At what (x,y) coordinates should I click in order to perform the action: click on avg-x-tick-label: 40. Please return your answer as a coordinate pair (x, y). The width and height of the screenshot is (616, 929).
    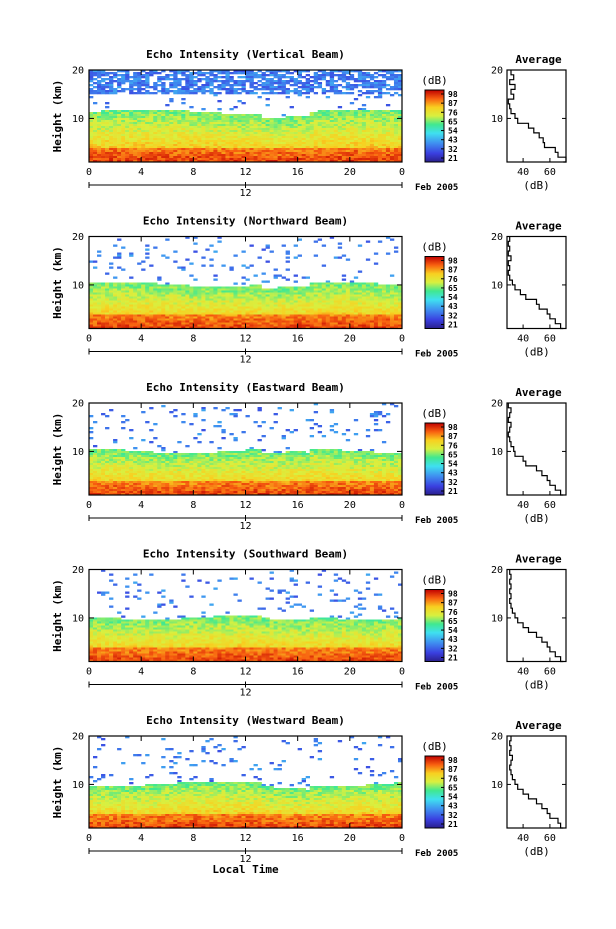
    Looking at the image, I should click on (523, 339).